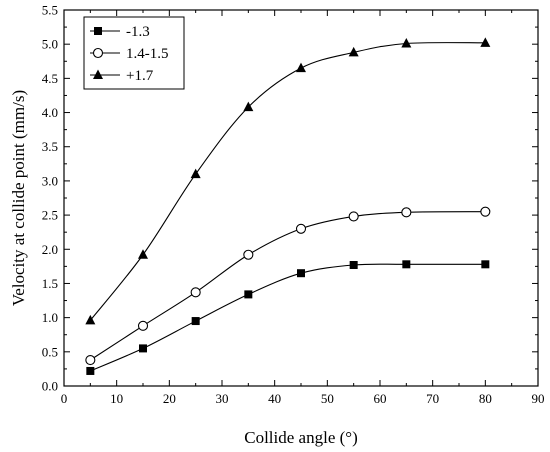 Image resolution: width=550 pixels, height=452 pixels. I want to click on x-tick-label: 70, so click(432, 398).